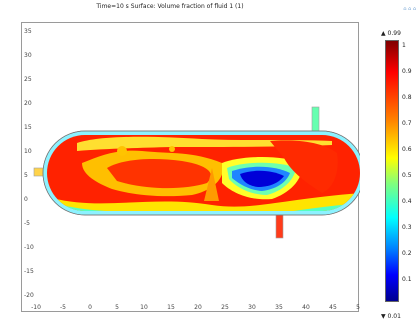 The height and width of the screenshot is (327, 420). I want to click on y-tick-label: 20, so click(28, 103).